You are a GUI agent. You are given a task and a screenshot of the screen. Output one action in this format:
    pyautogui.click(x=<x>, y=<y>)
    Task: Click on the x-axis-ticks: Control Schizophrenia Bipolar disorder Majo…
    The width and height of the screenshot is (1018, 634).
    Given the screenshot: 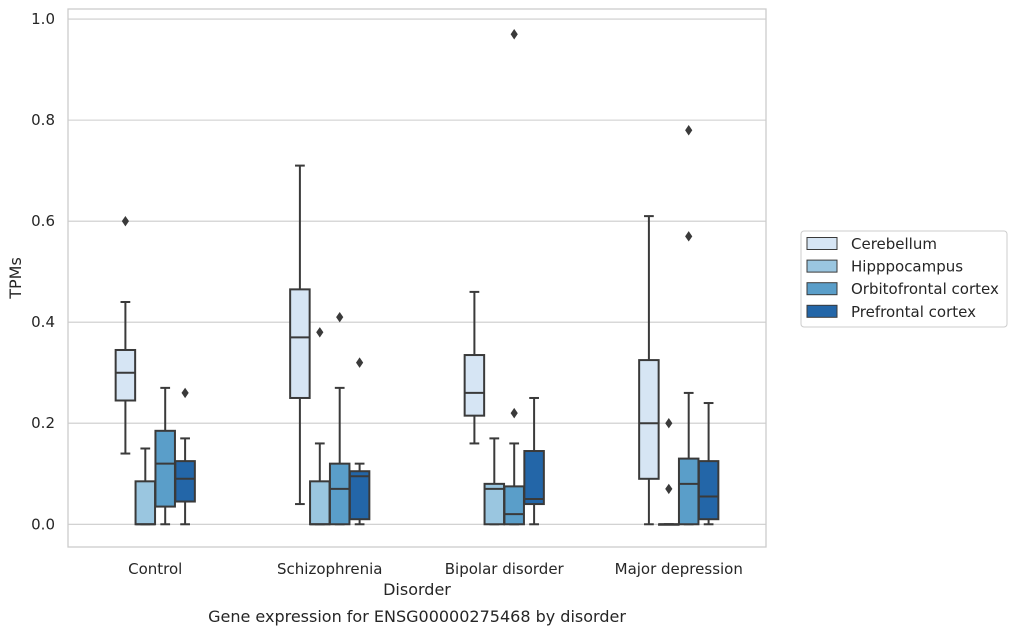 What is the action you would take?
    pyautogui.click(x=435, y=569)
    